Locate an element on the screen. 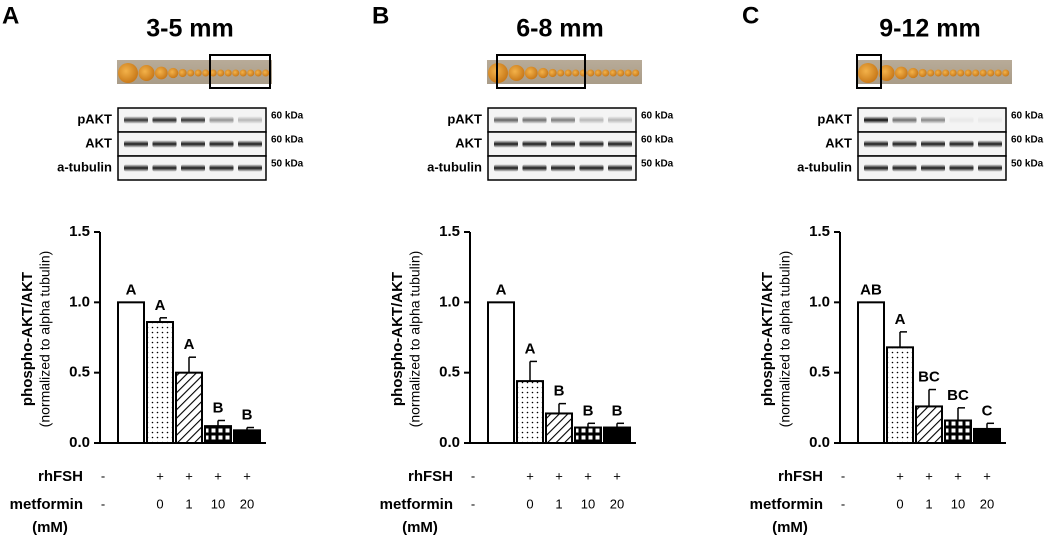 The height and width of the screenshot is (537, 1050). panel-label: A is located at coordinates (10, 15).